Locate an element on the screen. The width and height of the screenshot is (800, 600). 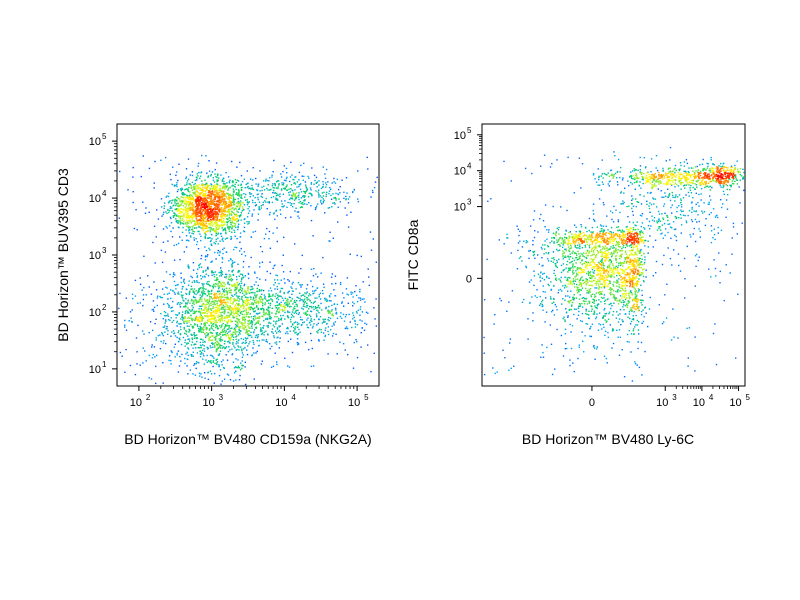
y-tick-exponent: 3 is located at coordinates (104, 250).